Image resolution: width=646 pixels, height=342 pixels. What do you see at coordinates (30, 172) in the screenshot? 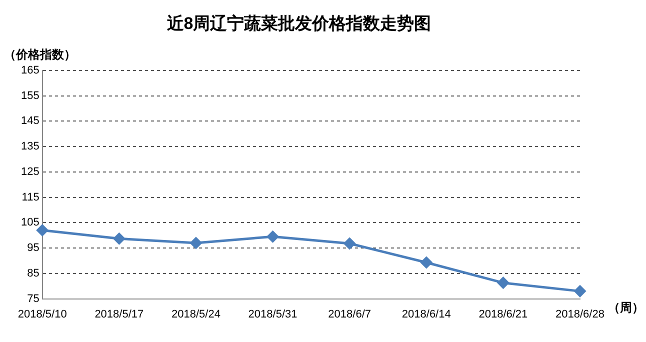
I see `y-tick-label: 125` at bounding box center [30, 172].